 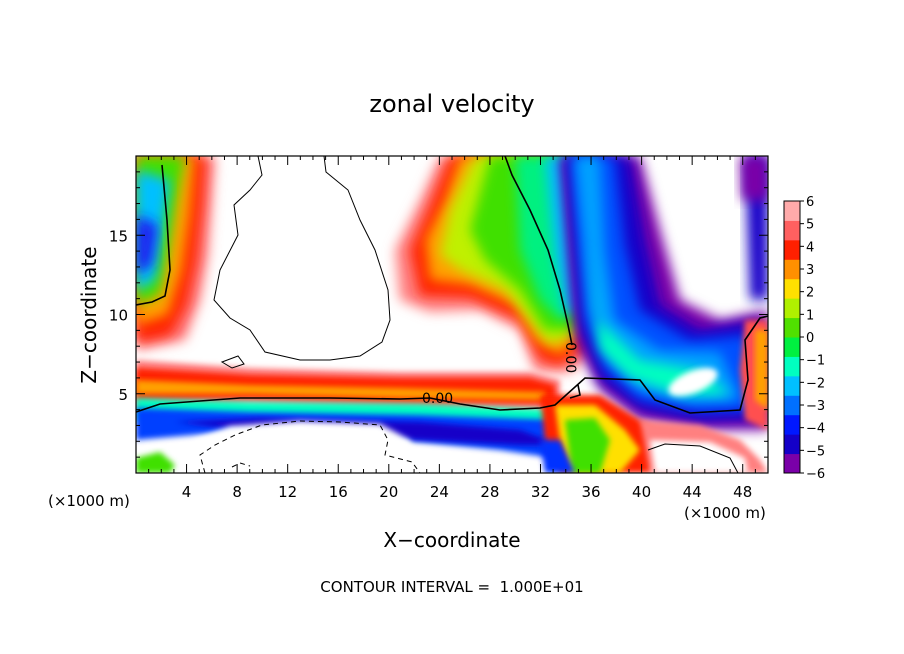 I want to click on x-unit-right: (×1000 m), so click(x=725, y=513).